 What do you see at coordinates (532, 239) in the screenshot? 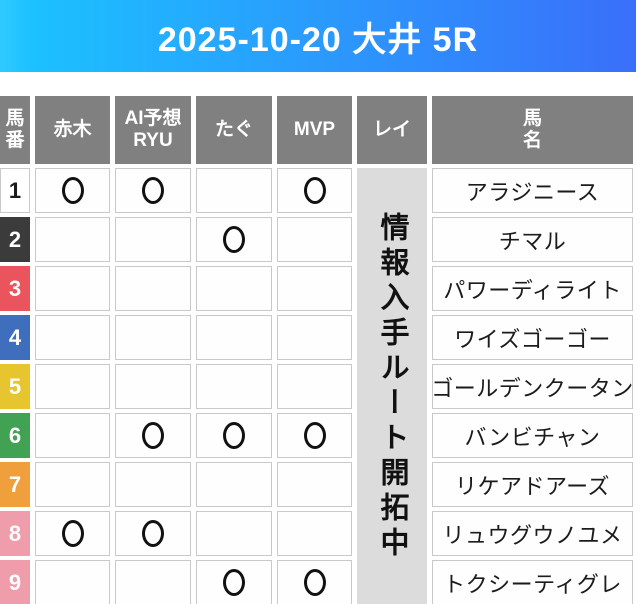
I see `horse-name-cell: チマル` at bounding box center [532, 239].